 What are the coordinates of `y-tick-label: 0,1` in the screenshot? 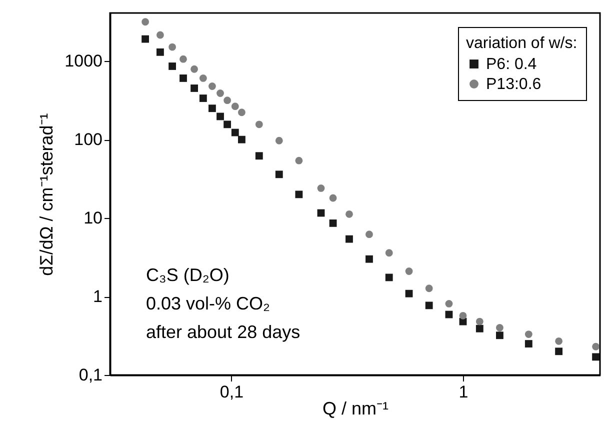 It's located at (90, 375).